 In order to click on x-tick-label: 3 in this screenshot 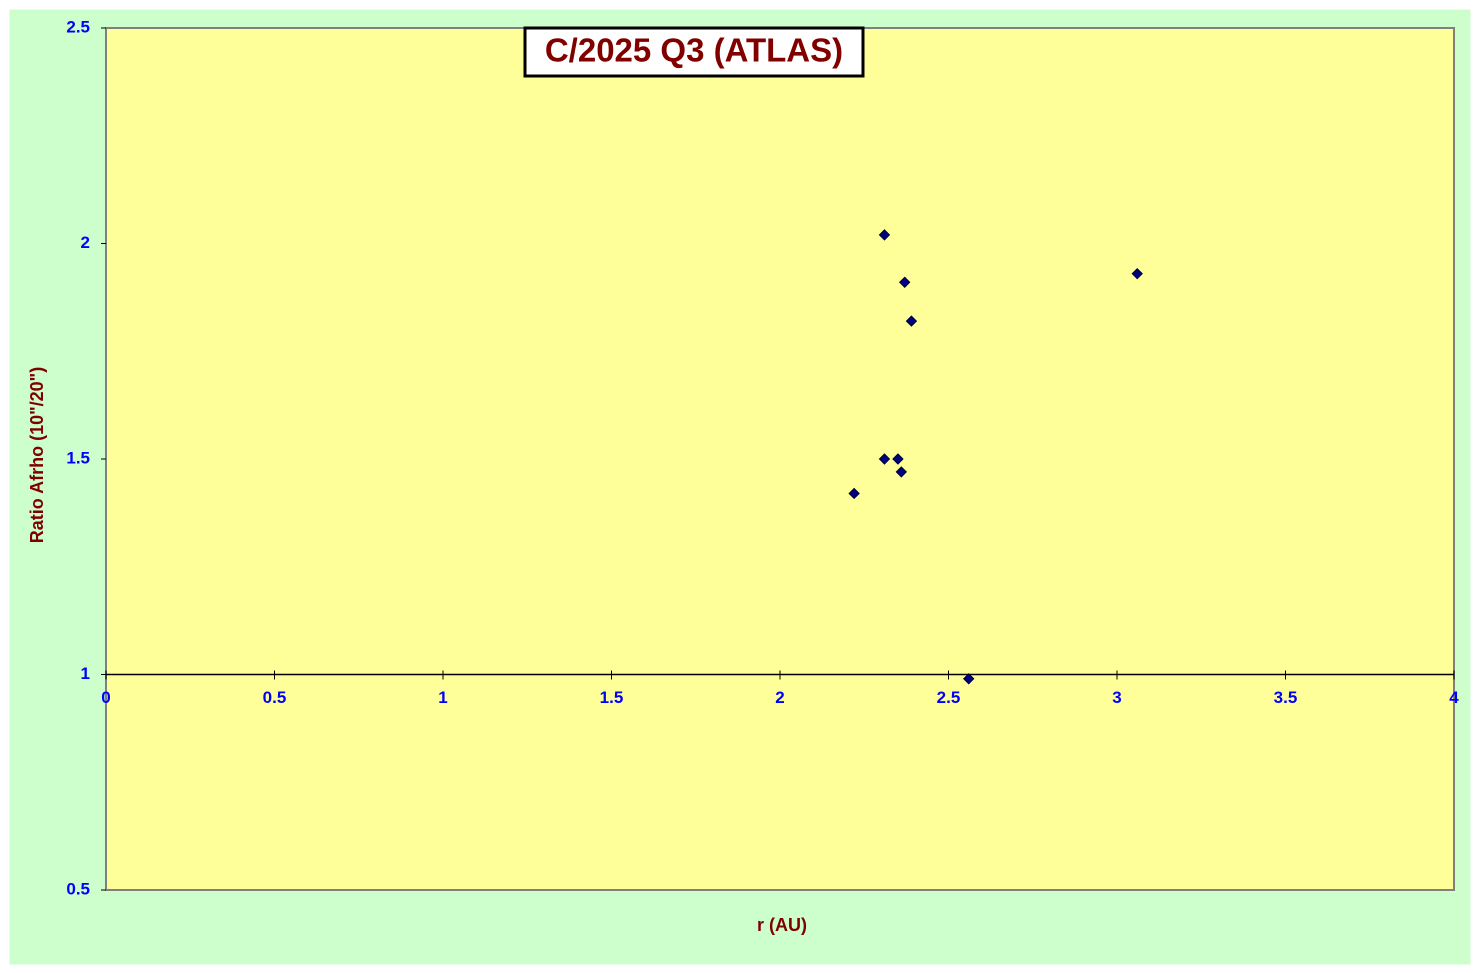, I will do `click(1116, 697)`.